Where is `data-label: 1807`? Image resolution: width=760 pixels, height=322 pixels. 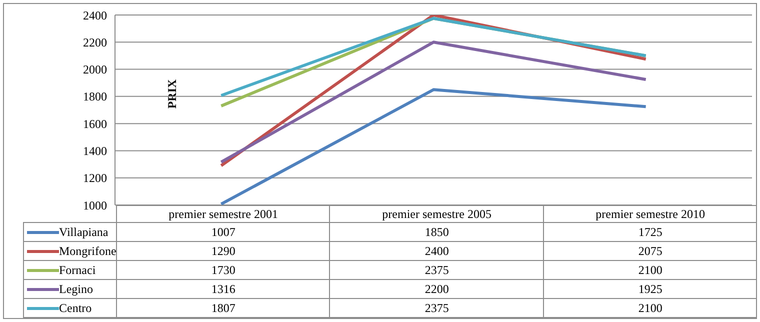 data-label: 1807 is located at coordinates (223, 308).